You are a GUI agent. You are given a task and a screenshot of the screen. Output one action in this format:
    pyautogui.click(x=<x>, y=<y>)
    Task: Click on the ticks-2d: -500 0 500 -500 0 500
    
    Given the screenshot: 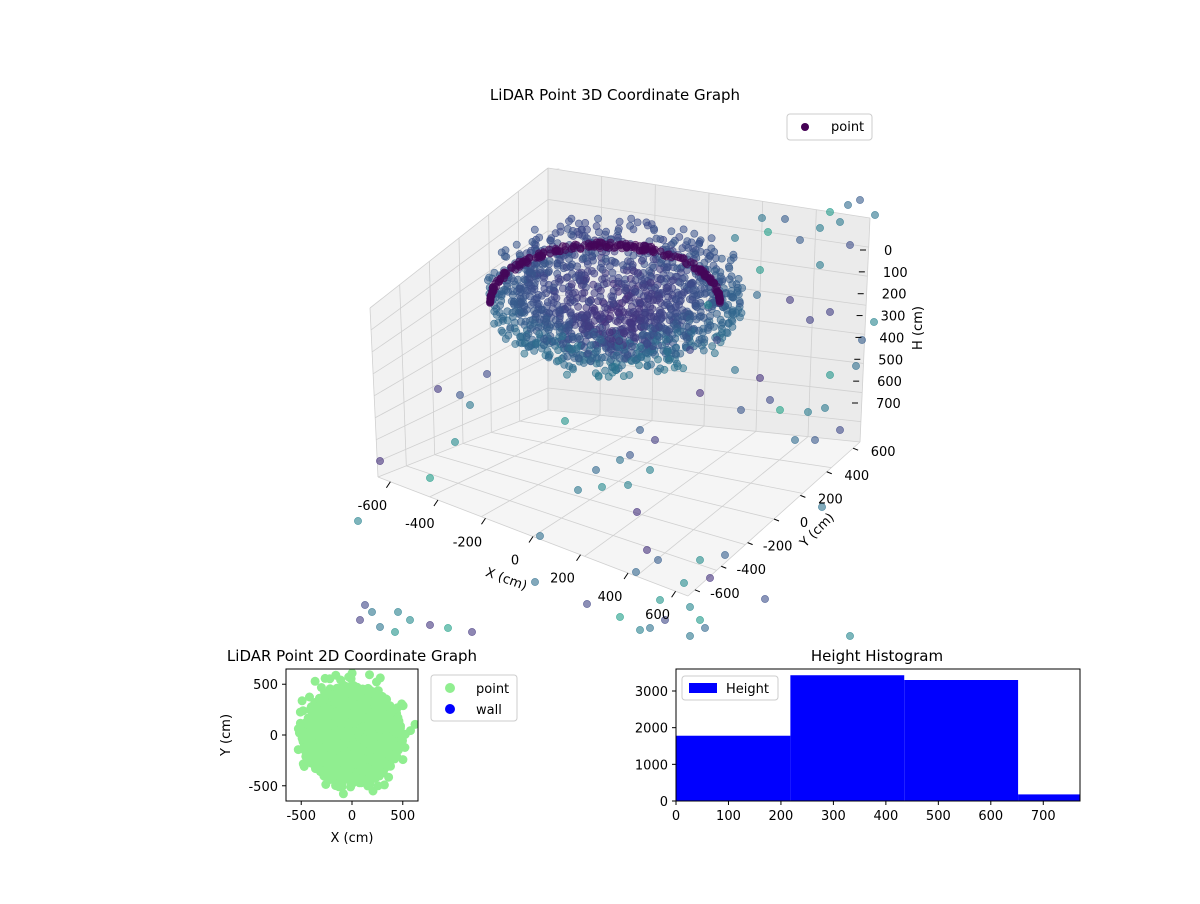 What is the action you would take?
    pyautogui.click(x=331, y=751)
    